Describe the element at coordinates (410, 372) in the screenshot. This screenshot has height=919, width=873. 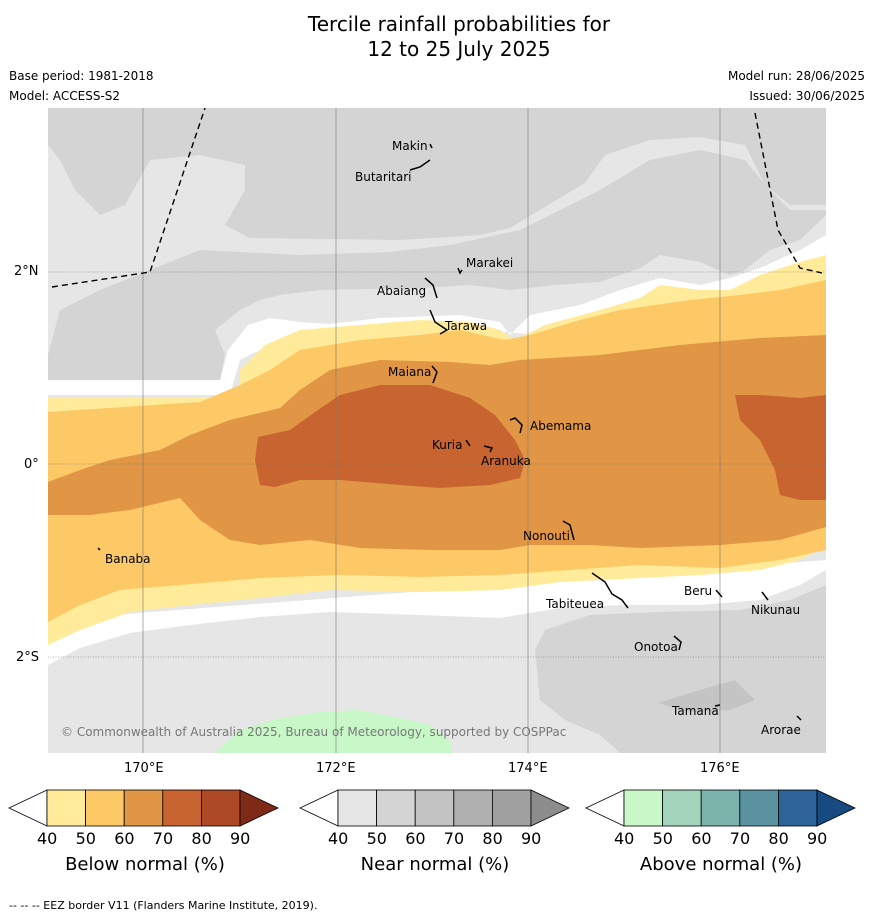
I see `place-label: Maiana` at that location.